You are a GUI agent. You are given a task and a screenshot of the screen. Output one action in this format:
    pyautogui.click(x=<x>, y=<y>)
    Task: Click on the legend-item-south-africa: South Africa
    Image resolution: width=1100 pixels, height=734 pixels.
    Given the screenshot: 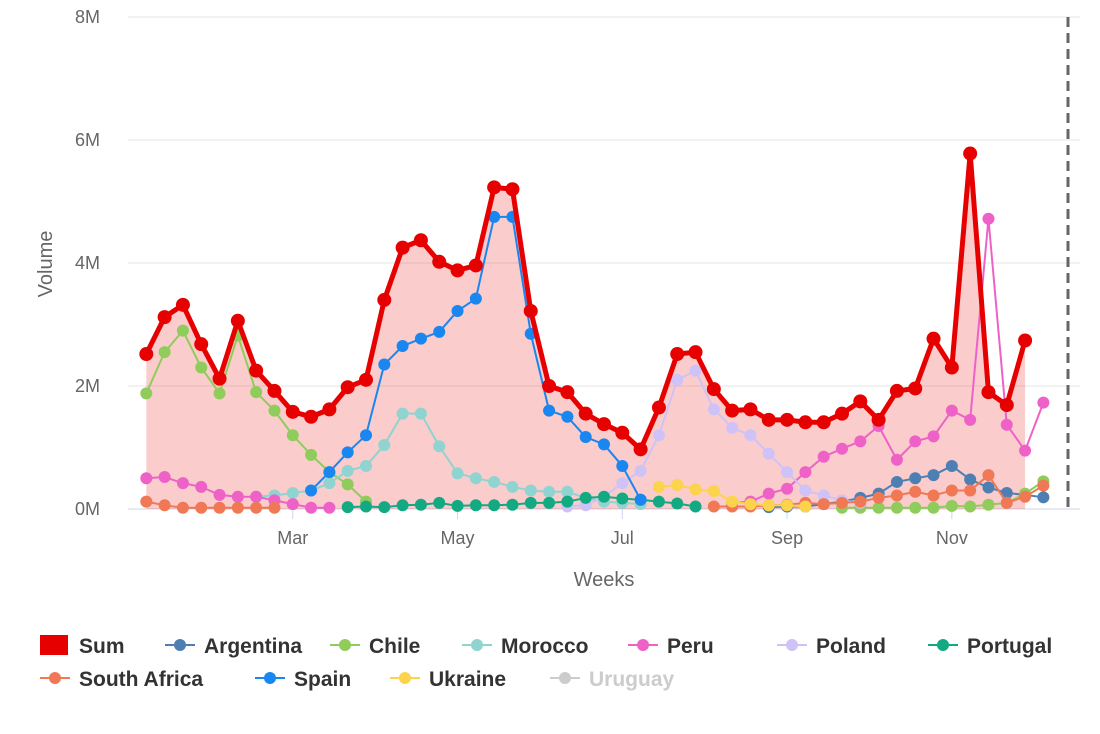 What is the action you would take?
    pyautogui.click(x=121, y=679)
    